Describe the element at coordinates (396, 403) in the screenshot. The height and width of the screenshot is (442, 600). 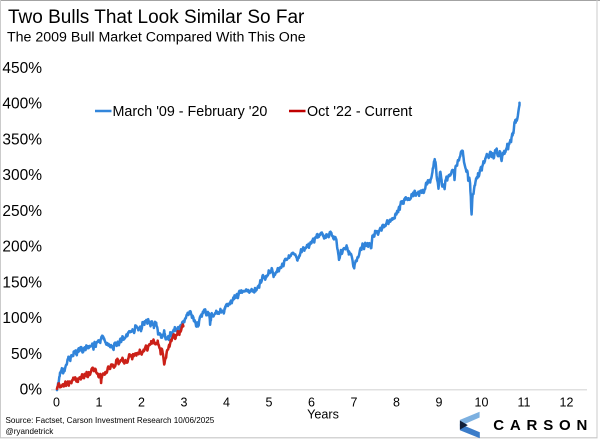
I see `svg-text: 8` at that location.